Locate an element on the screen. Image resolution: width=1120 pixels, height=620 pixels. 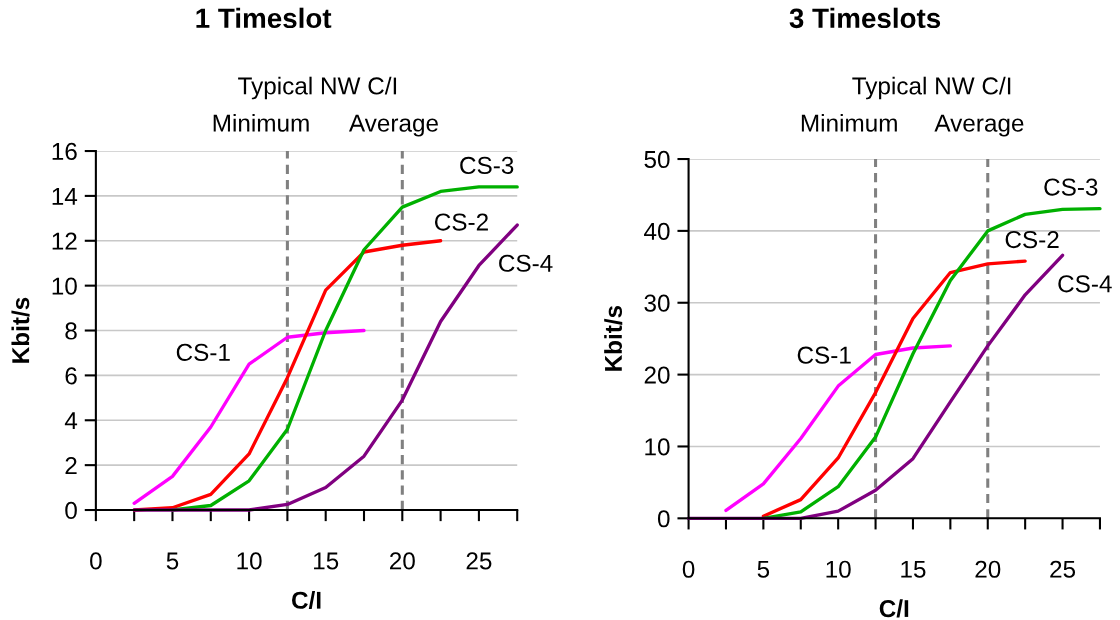
y-tick-label: 12 is located at coordinates (64, 241).